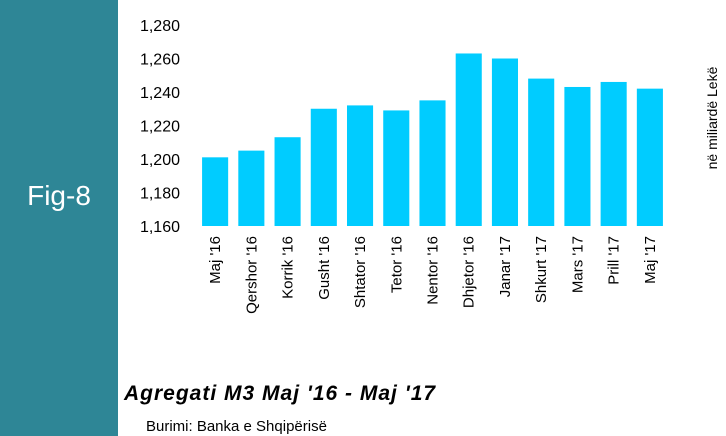  What do you see at coordinates (160, 160) in the screenshot?
I see `y-tick-label: 1,200` at bounding box center [160, 160].